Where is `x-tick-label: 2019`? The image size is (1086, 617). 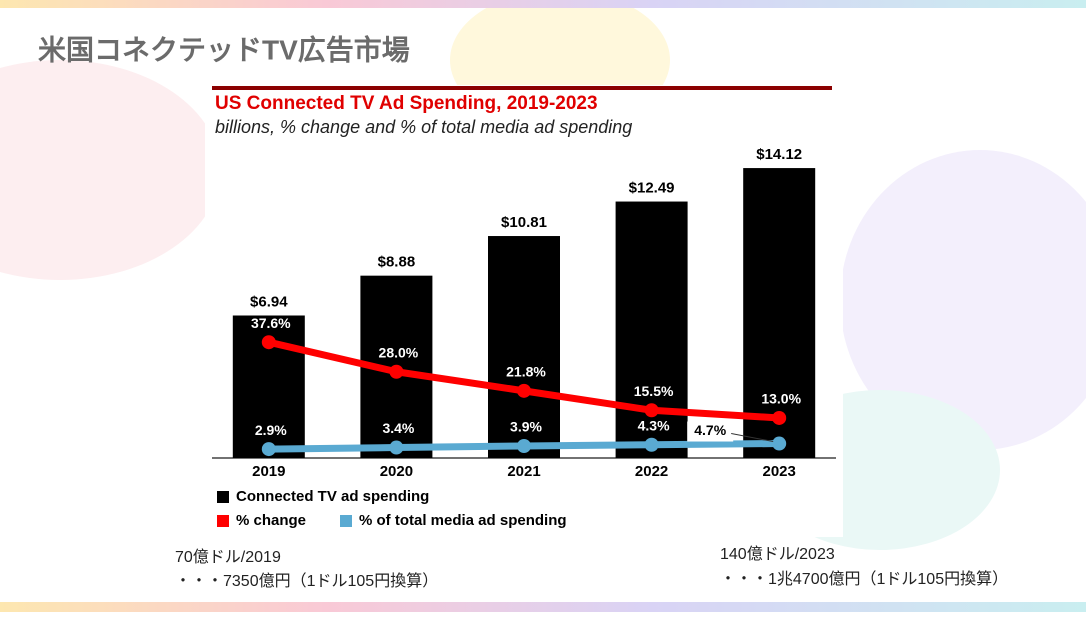
x-tick-label: 2019 is located at coordinates (268, 471).